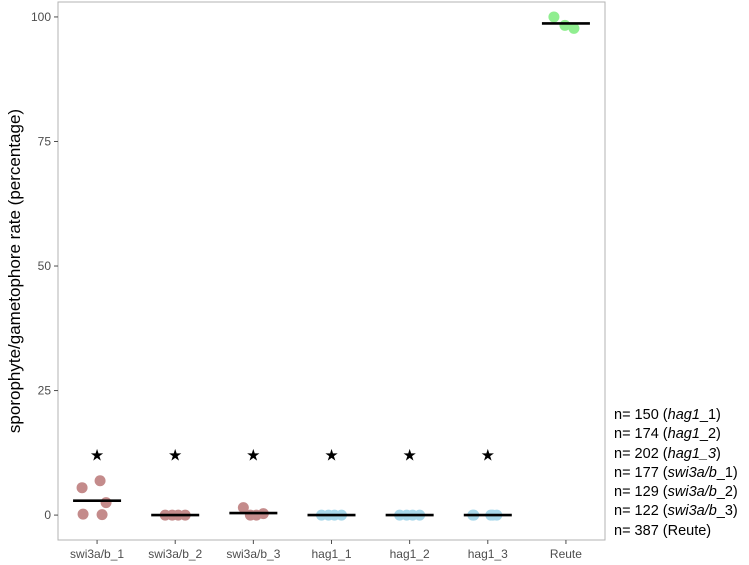  Describe the element at coordinates (663, 530) in the screenshot. I see `legend-entry-text: n= 387 (Reute)` at that location.